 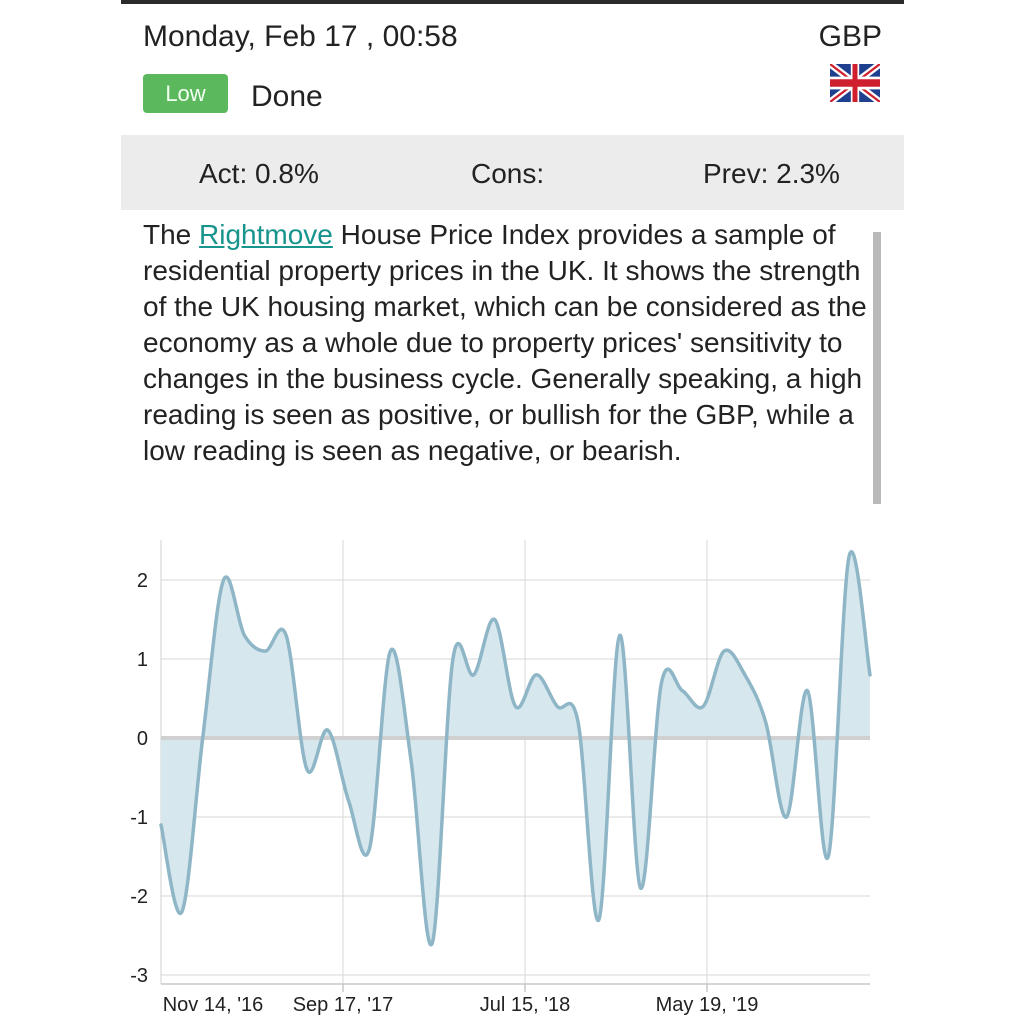 I want to click on consensus-value: Cons:, so click(x=508, y=173).